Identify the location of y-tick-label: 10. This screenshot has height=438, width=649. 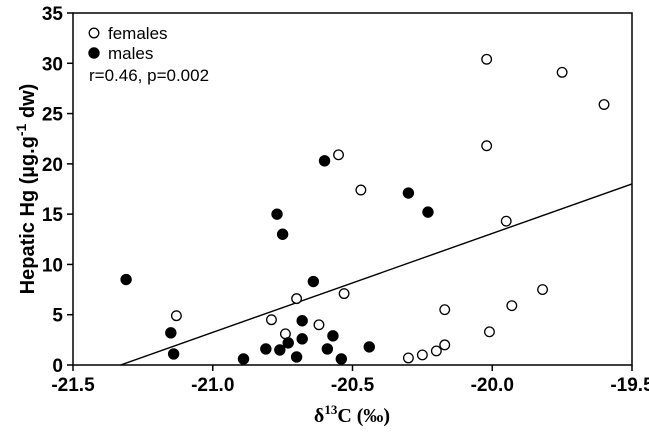
(52, 265).